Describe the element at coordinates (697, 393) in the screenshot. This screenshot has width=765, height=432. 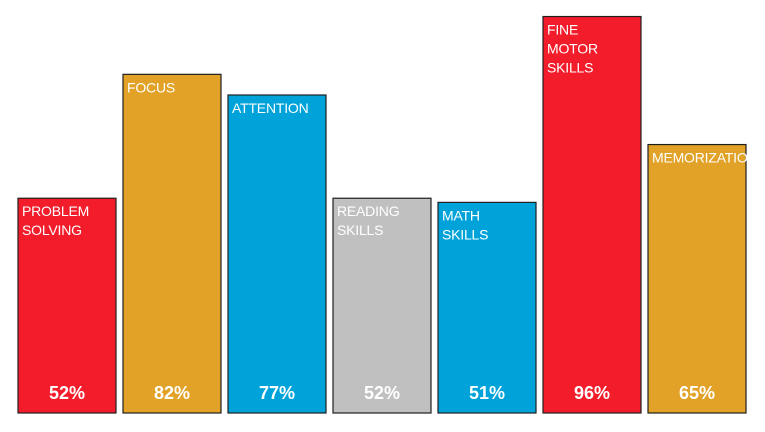
I see `value-label-6: 65%` at that location.